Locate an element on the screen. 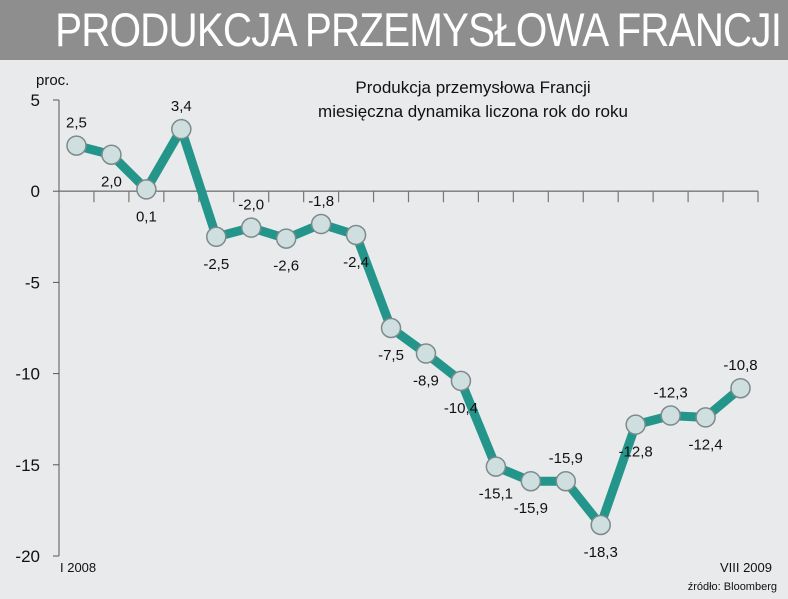  y-tick-label: -15 is located at coordinates (27, 465).